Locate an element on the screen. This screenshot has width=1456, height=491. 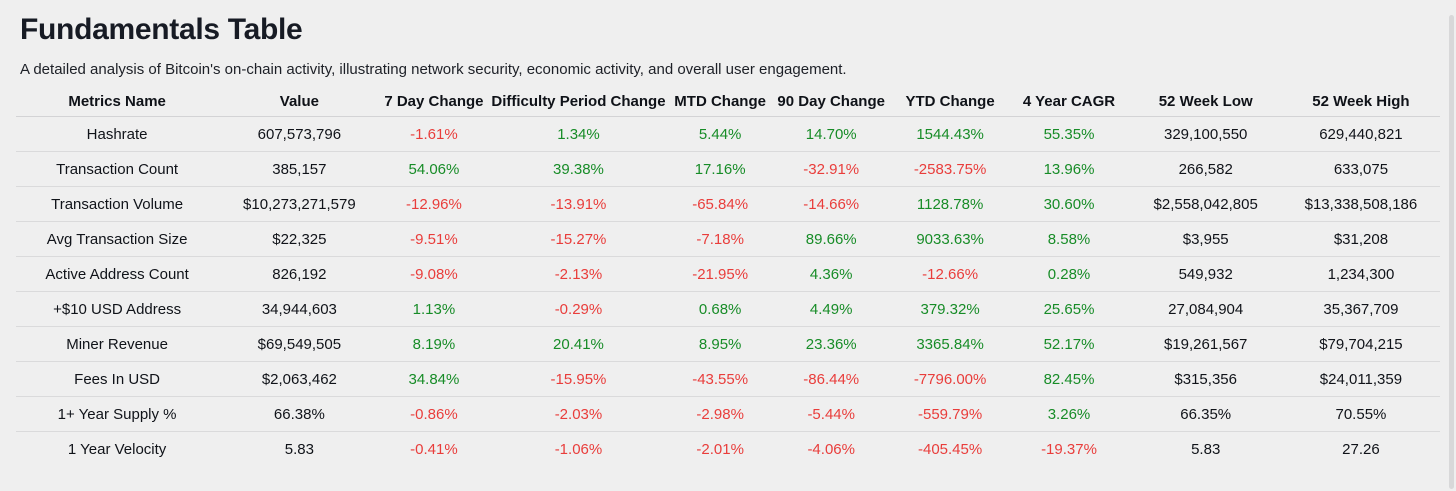
change-cell: -2583.75% is located at coordinates (950, 169).